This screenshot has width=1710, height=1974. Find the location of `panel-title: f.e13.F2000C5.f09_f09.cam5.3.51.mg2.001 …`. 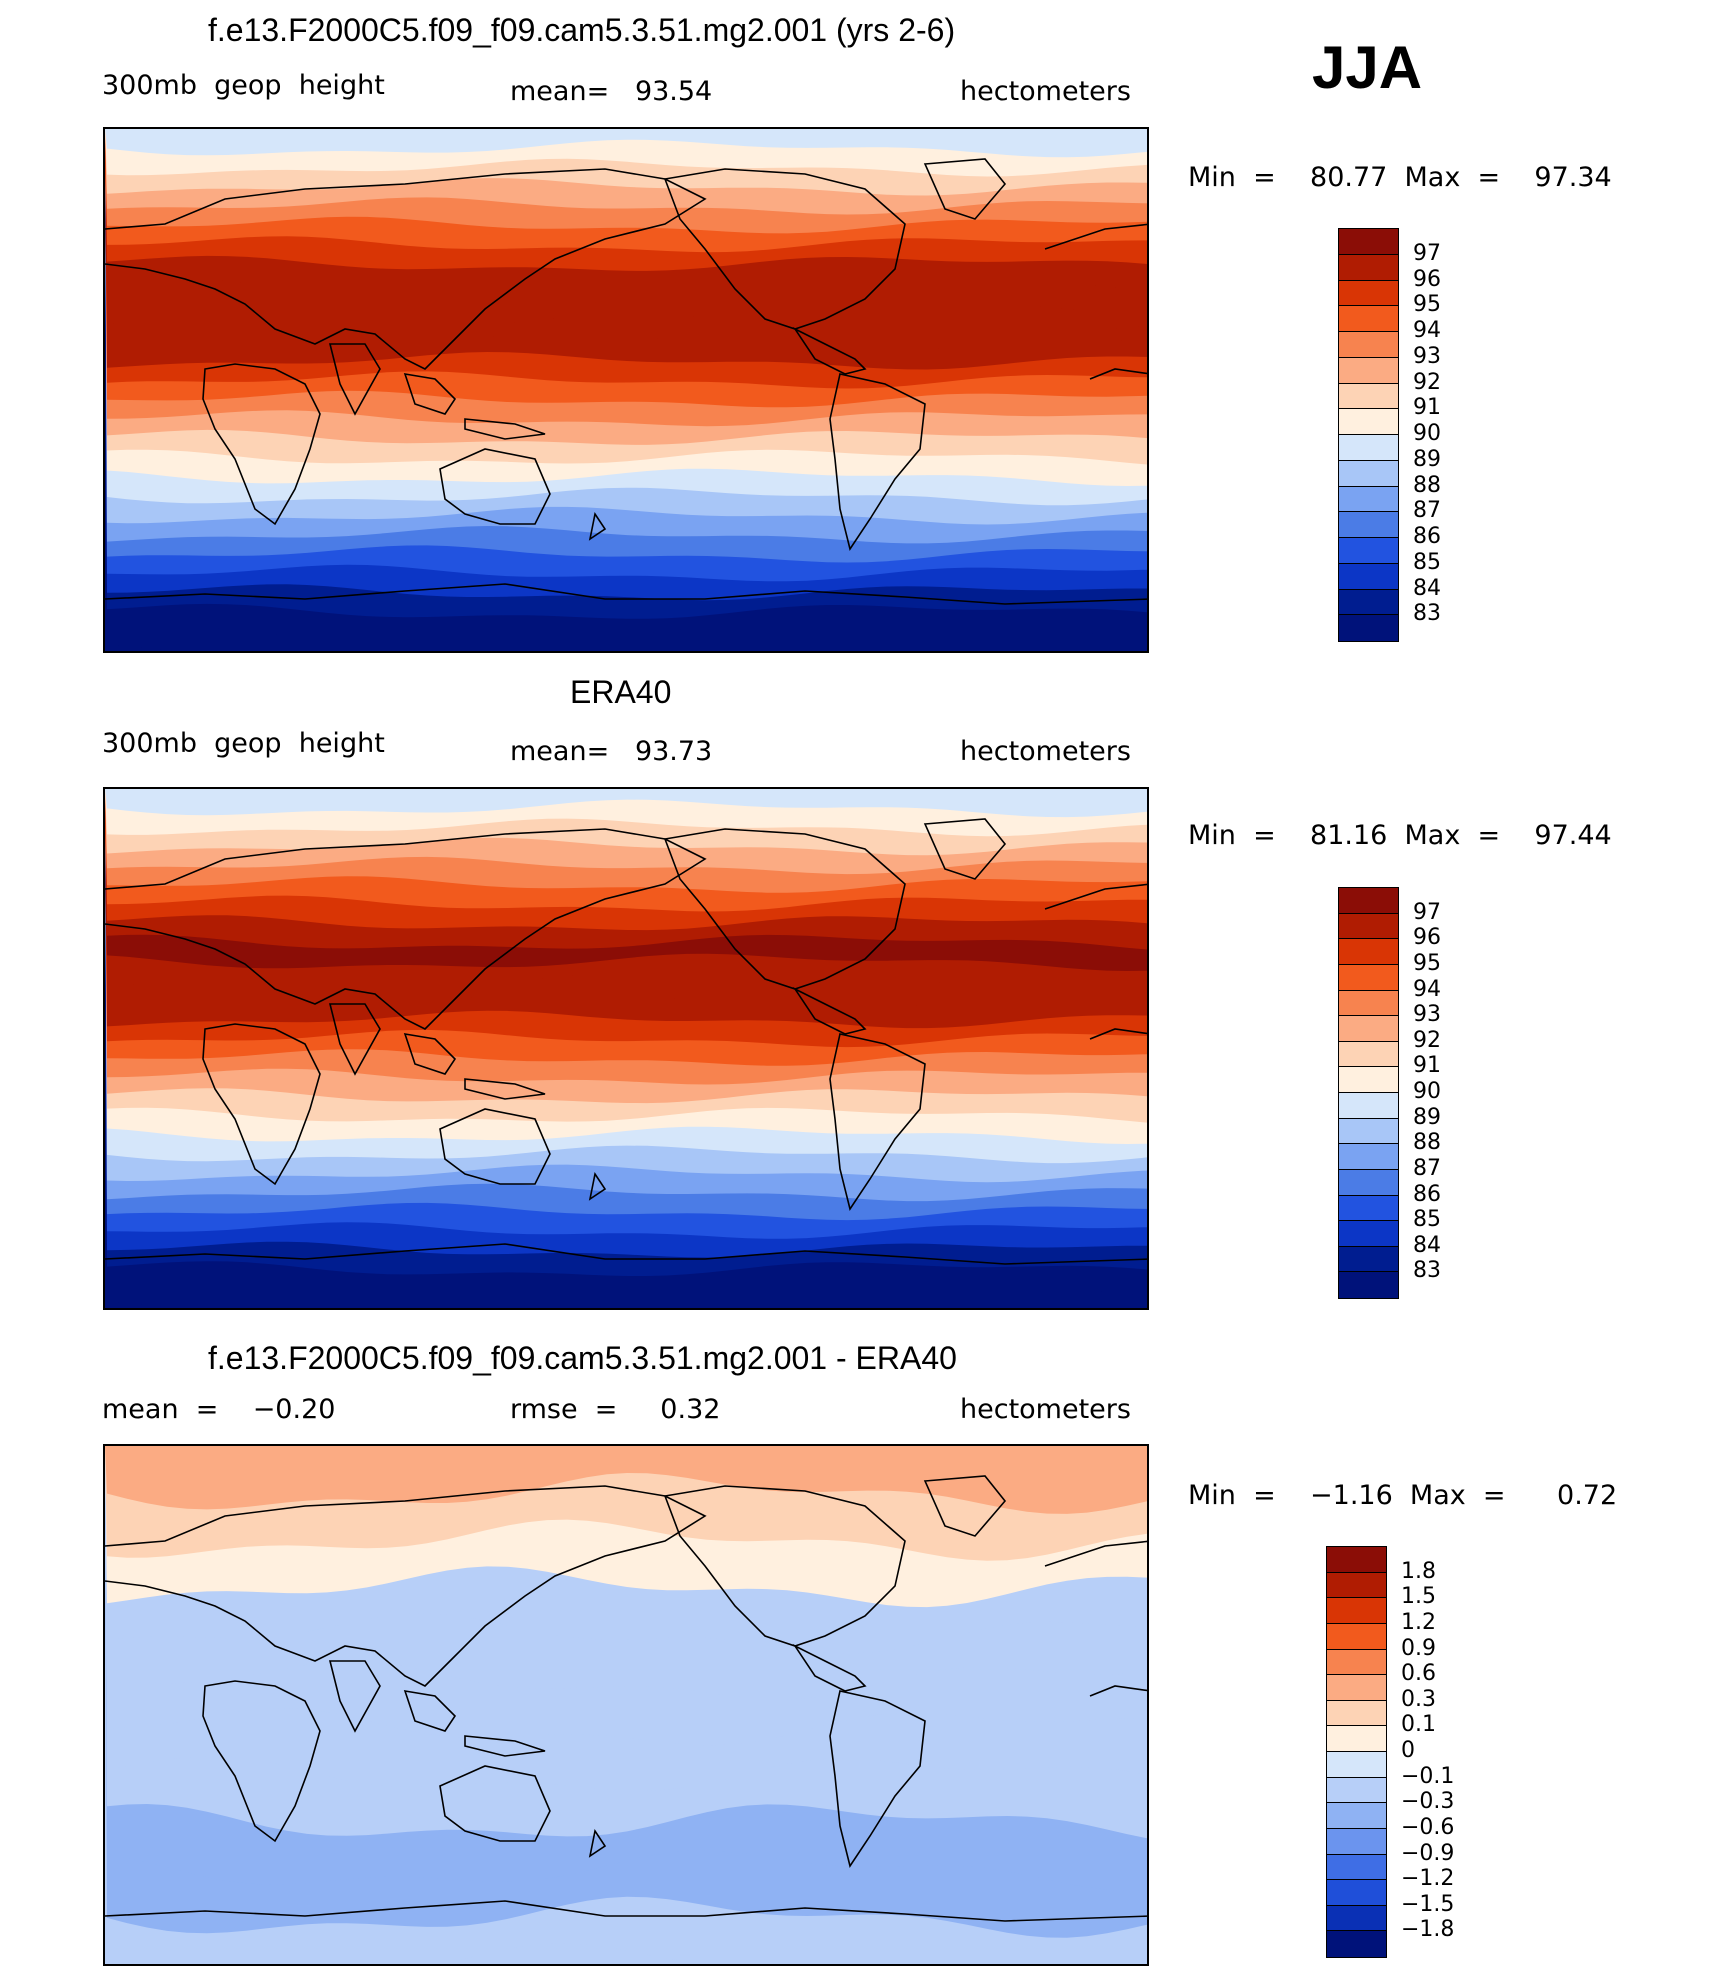

panel-title: f.e13.F2000C5.f09_f09.cam5.3.51.mg2.001 … is located at coordinates (582, 1358).